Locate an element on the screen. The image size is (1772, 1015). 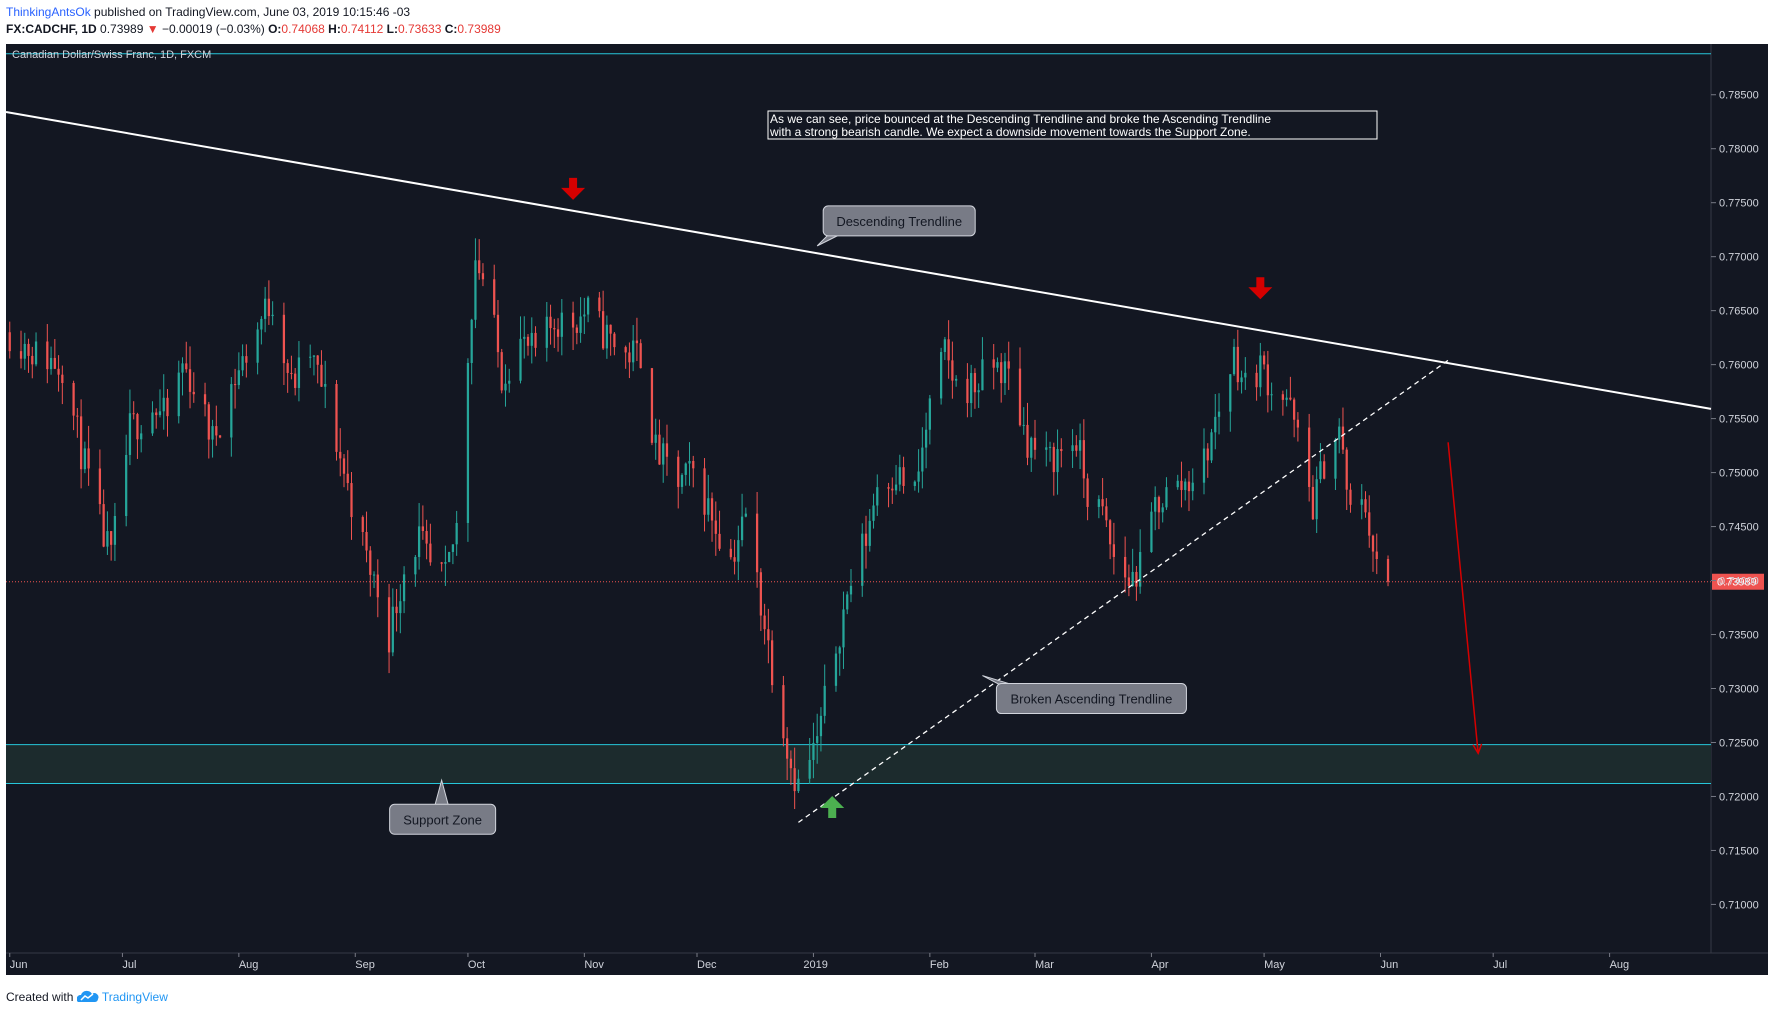
time-tick-label: Sep is located at coordinates (365, 965).